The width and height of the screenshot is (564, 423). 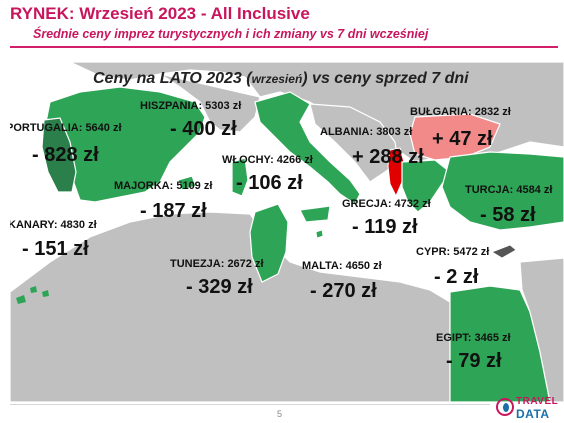 I want to click on label-majorka: MAJORKA: 5109 zł, so click(x=163, y=186).